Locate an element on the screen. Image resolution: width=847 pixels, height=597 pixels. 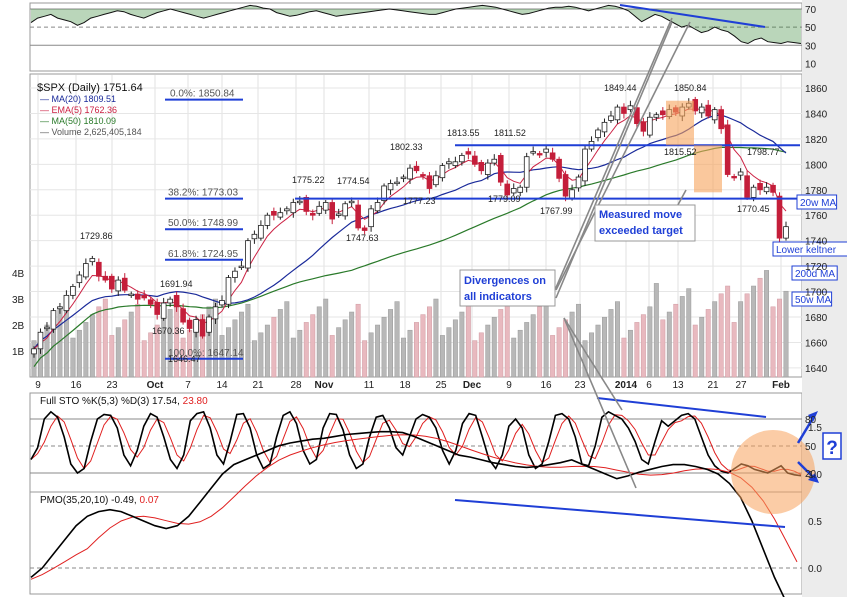
price-value-label: 1850.84 is located at coordinates (690, 88).